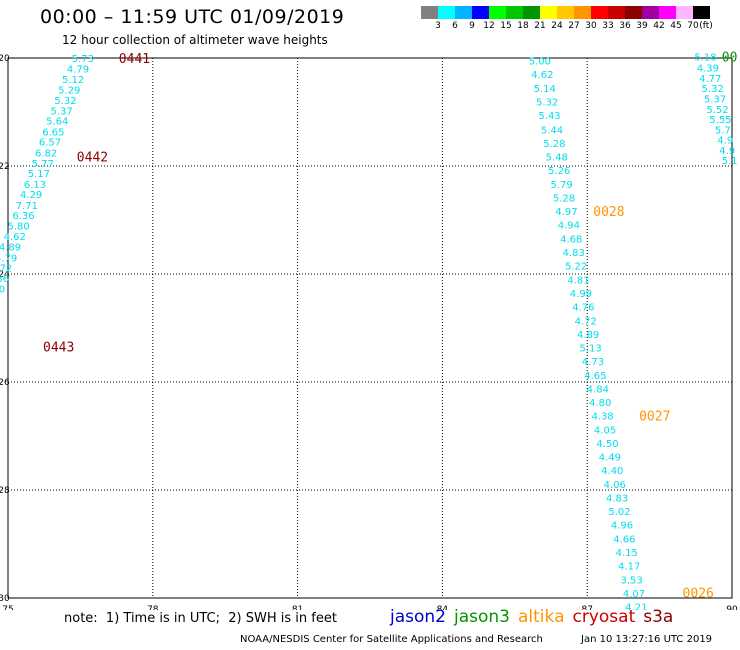 This screenshot has width=740, height=650. What do you see at coordinates (676, 26) in the screenshot?
I see `legend-tick-label: 45` at bounding box center [676, 26].